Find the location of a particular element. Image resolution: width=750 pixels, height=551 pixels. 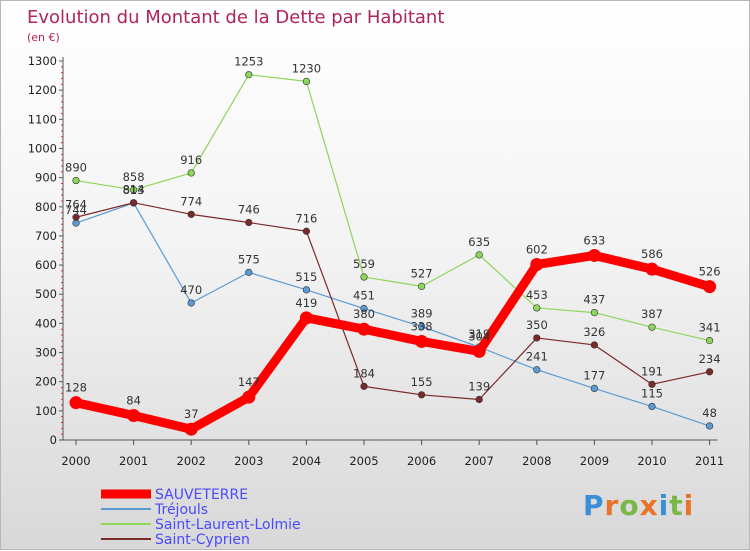

legend-label: Saint-Cyprien is located at coordinates (202, 540).